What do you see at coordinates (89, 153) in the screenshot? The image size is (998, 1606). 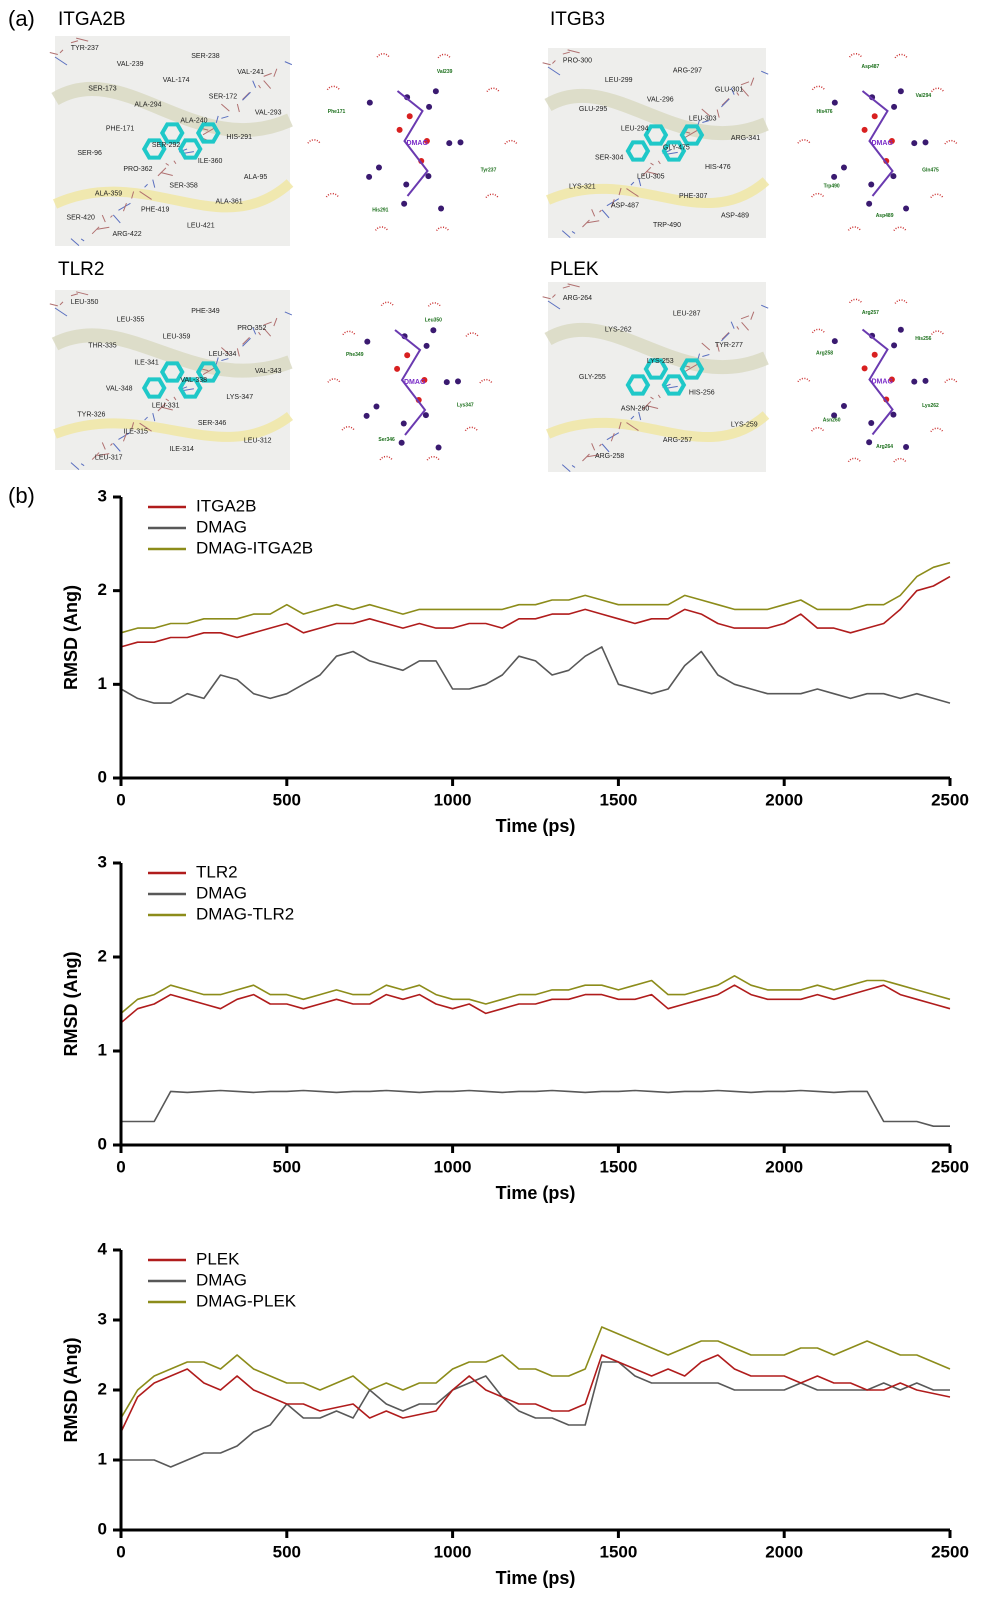 I see `residue-label: SER-96` at bounding box center [89, 153].